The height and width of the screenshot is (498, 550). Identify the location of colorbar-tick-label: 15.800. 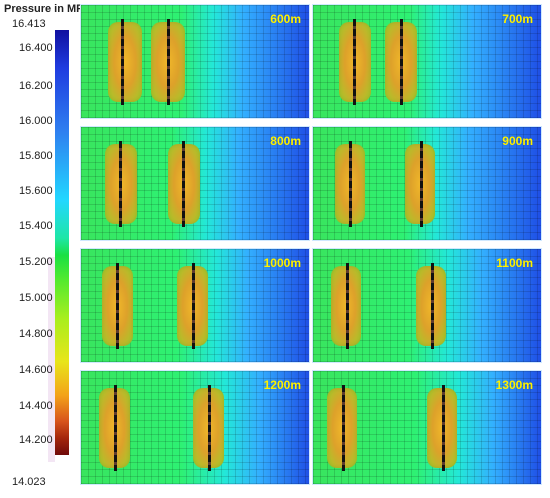
(36, 156).